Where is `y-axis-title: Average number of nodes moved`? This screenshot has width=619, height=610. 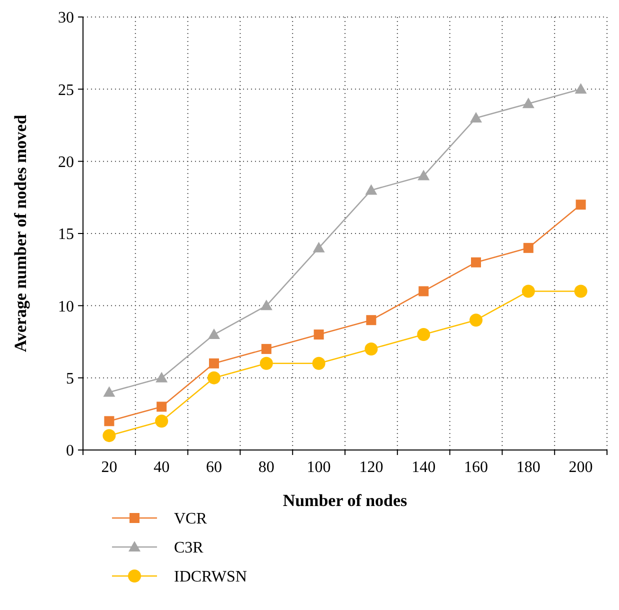 y-axis-title: Average number of nodes moved is located at coordinates (20, 233).